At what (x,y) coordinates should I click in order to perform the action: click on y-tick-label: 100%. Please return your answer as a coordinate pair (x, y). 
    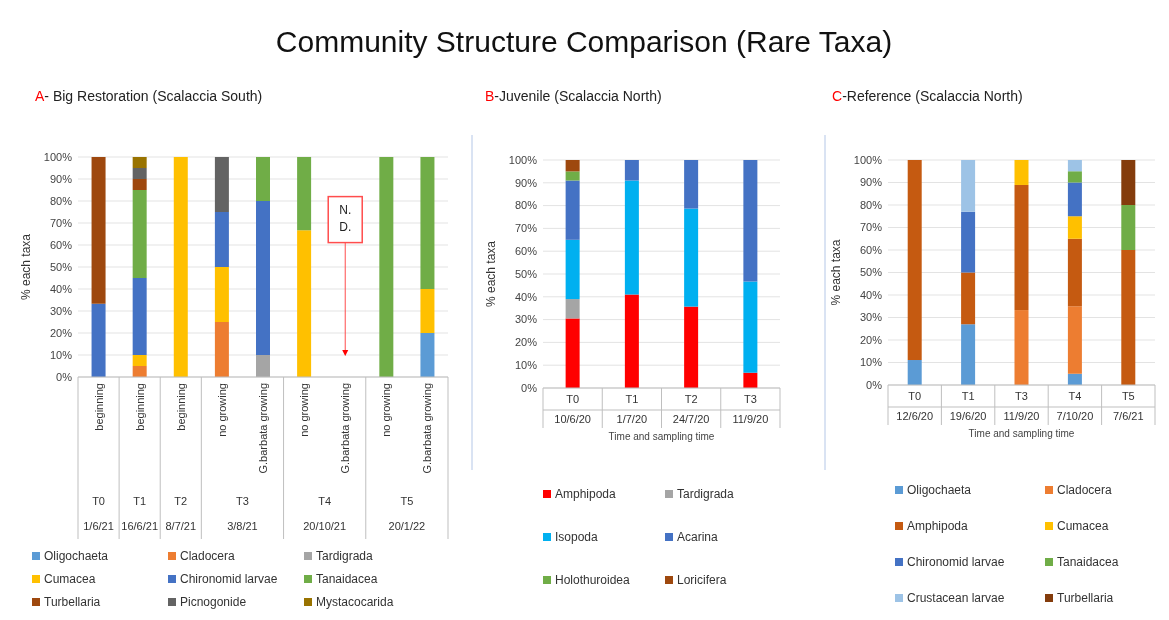
    Looking at the image, I should click on (523, 159).